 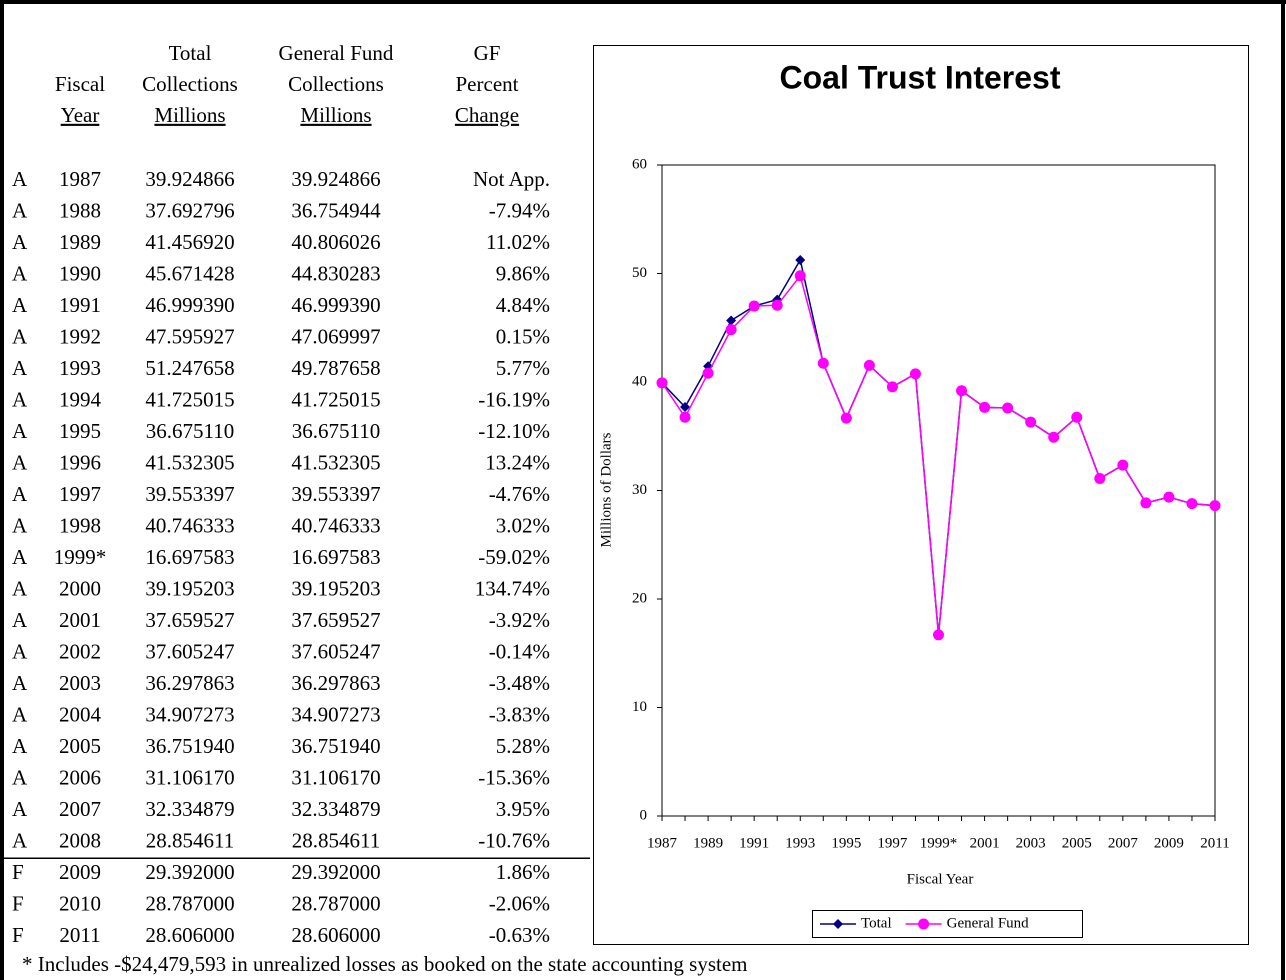 What do you see at coordinates (189, 336) in the screenshot?
I see `table-cell: 47.595927` at bounding box center [189, 336].